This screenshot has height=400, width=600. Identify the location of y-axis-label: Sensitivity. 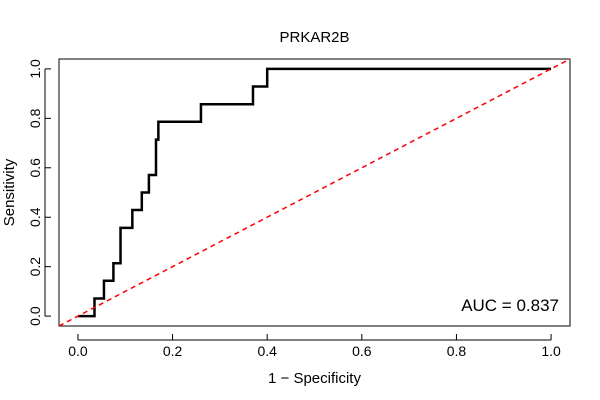
(9, 192).